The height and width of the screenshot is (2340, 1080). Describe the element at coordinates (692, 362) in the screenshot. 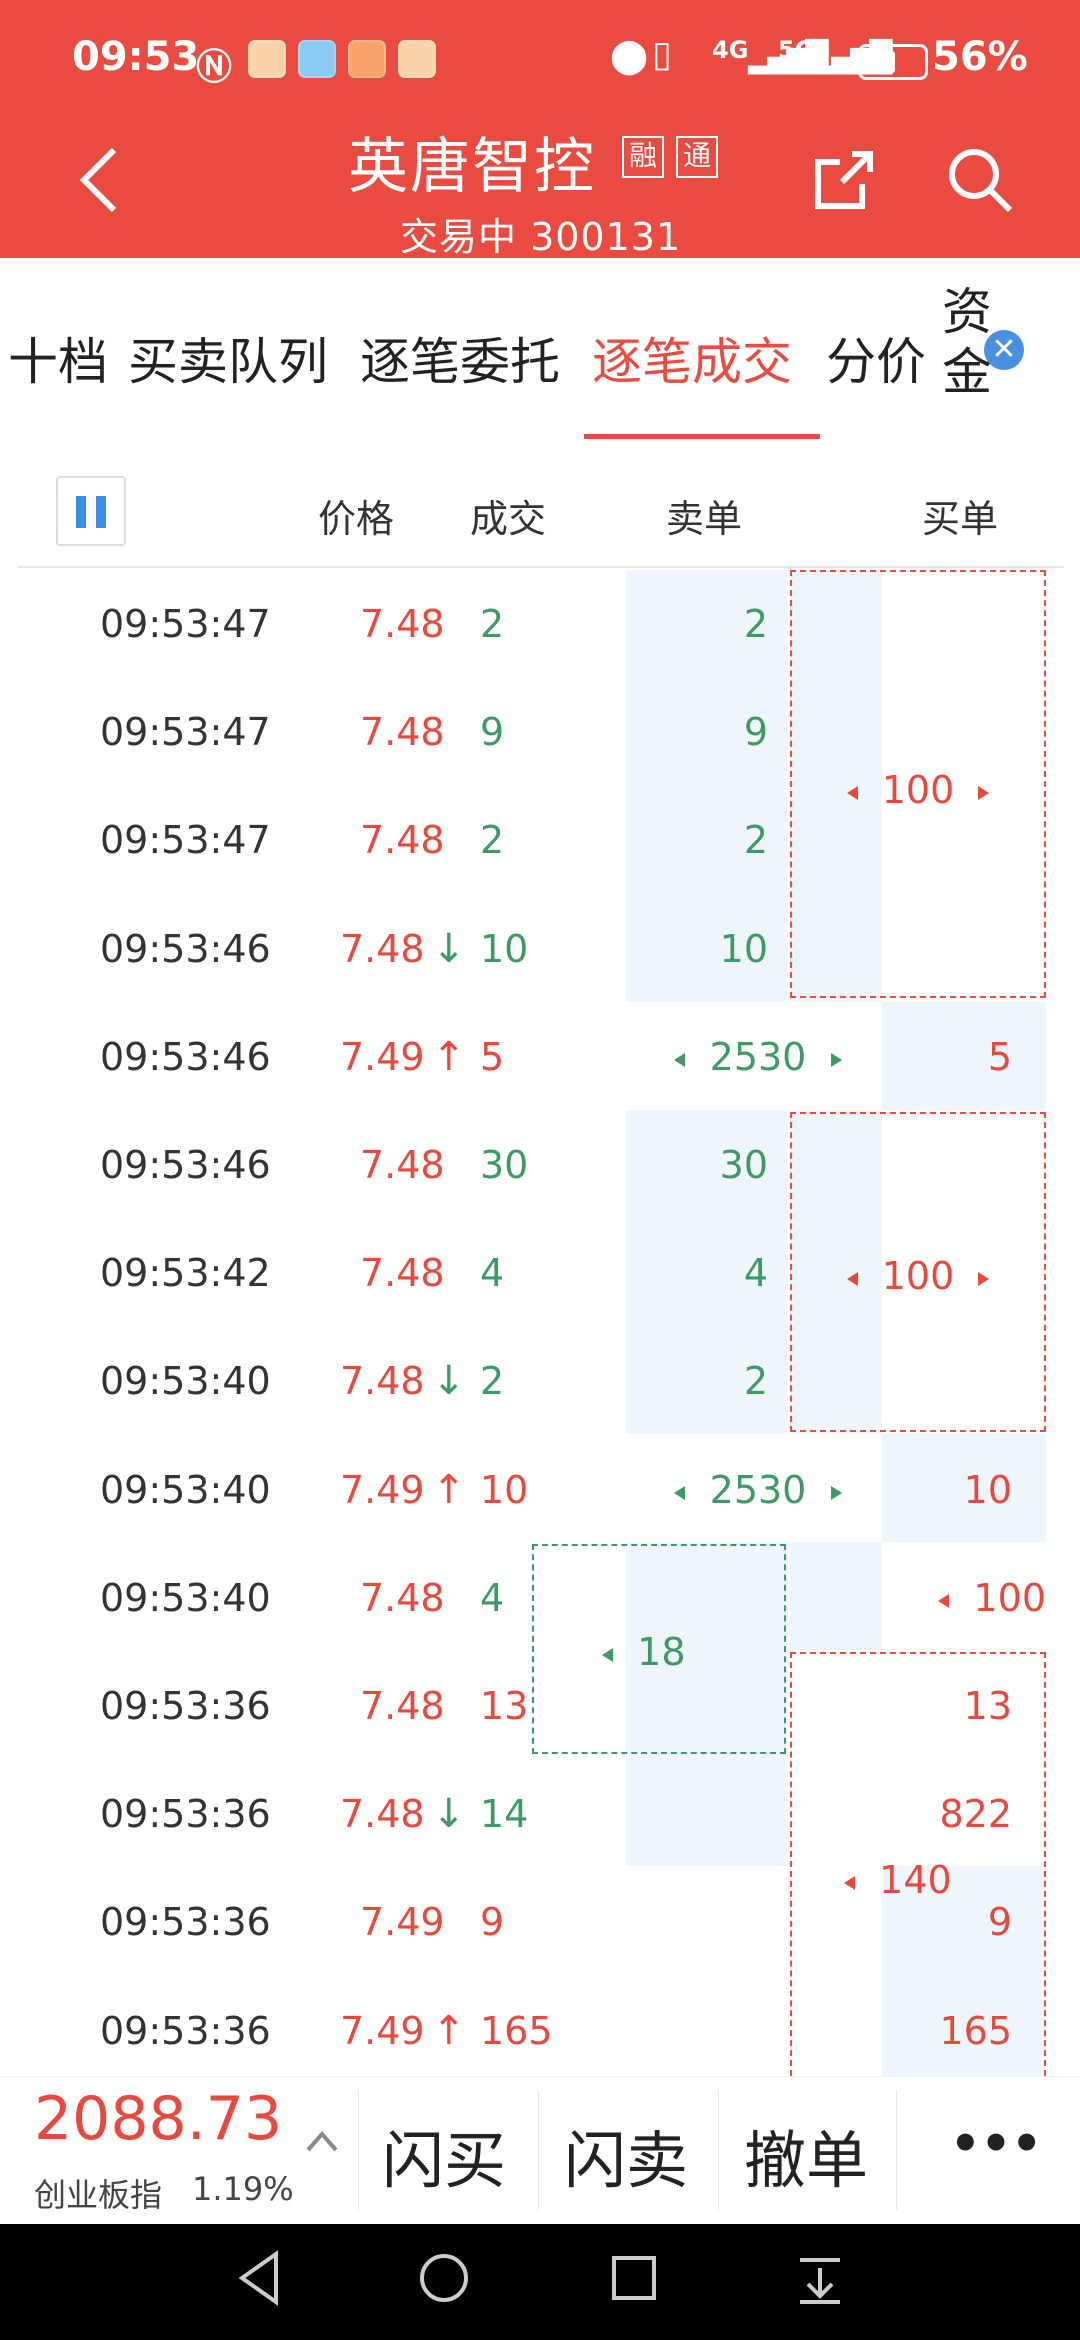

I see `tab-trade-by-trade: 逐笔成交` at that location.